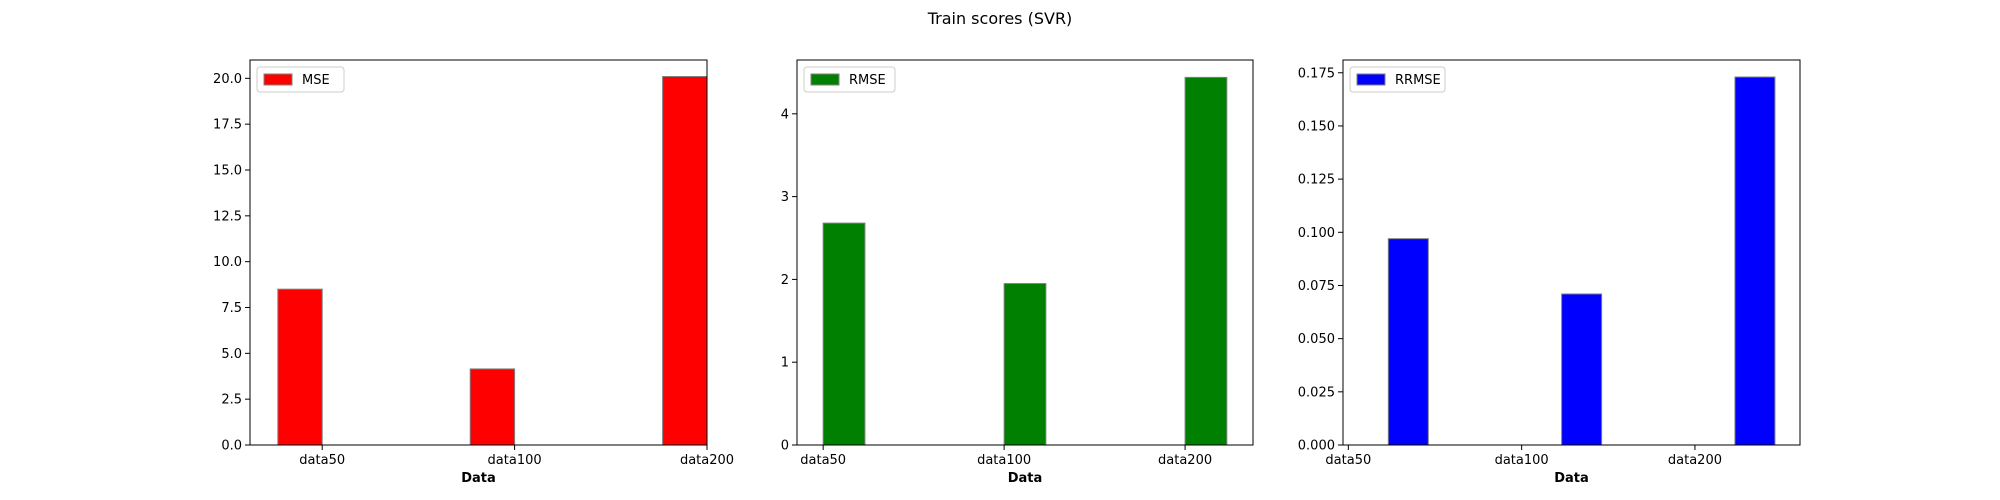  Describe the element at coordinates (227, 216) in the screenshot. I see `y-tick-label: 12.5` at that location.